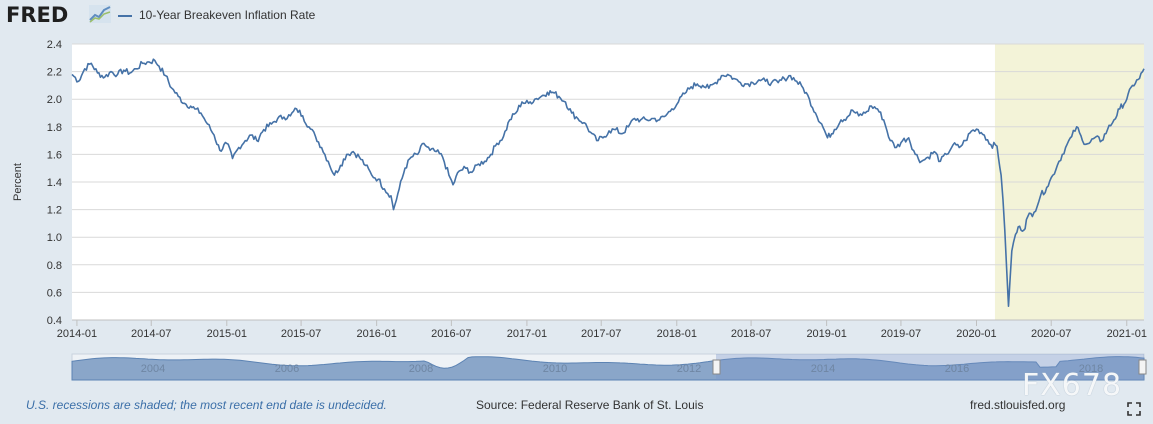 The width and height of the screenshot is (1153, 424). What do you see at coordinates (689, 369) in the screenshot?
I see `navigator-label: 2012` at bounding box center [689, 369].